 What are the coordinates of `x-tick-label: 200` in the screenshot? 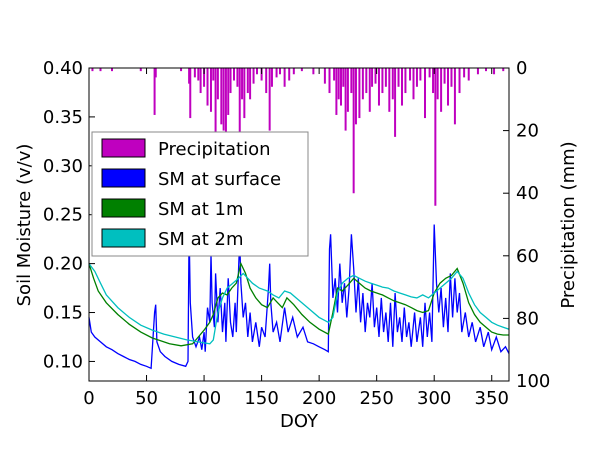 It's located at (319, 398).